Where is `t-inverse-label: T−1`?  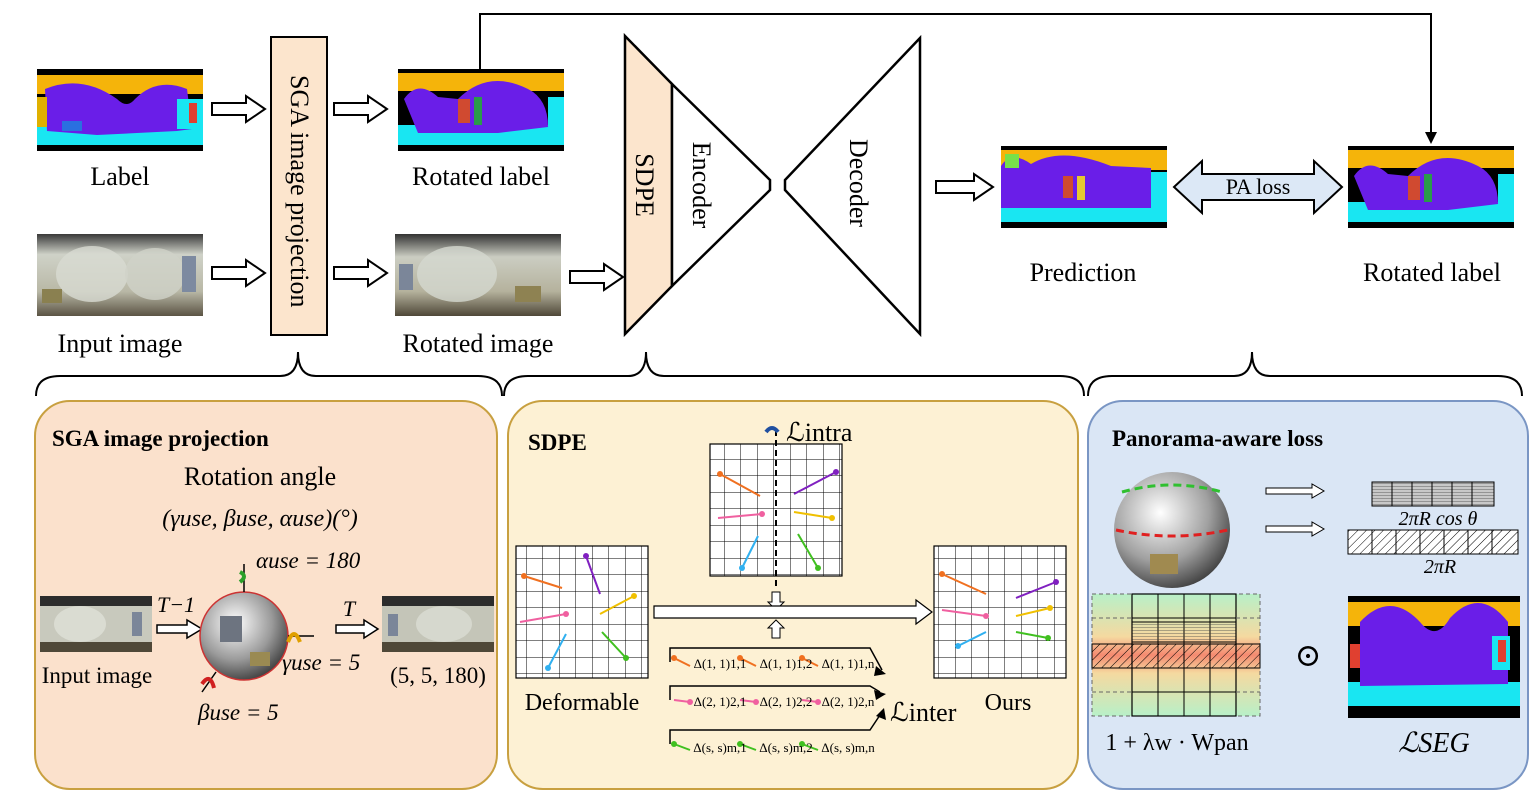
t-inverse-label: T−1 is located at coordinates (176, 604).